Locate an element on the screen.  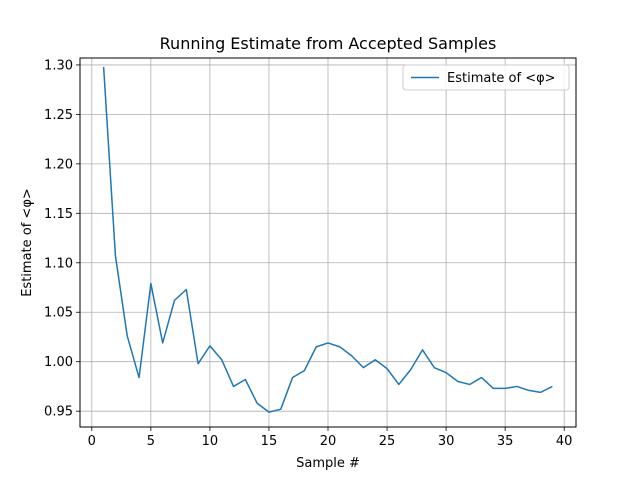
y-tick-label: 1.15 is located at coordinates (58, 214).